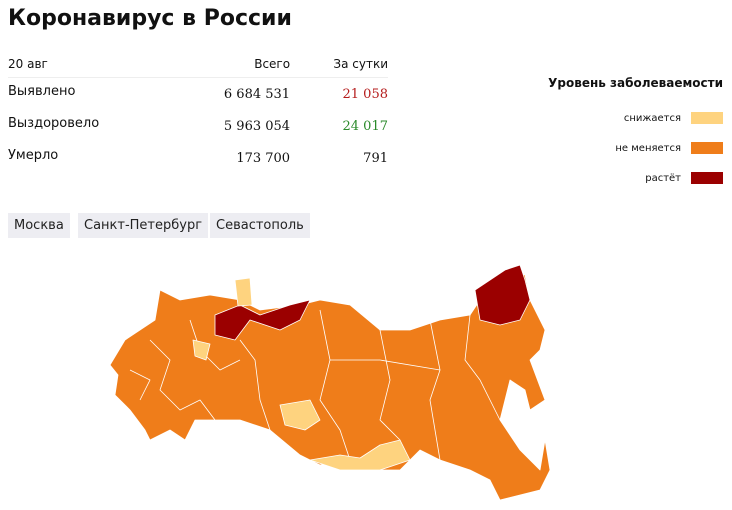  I want to click on legend-item: снижается, so click(673, 118).